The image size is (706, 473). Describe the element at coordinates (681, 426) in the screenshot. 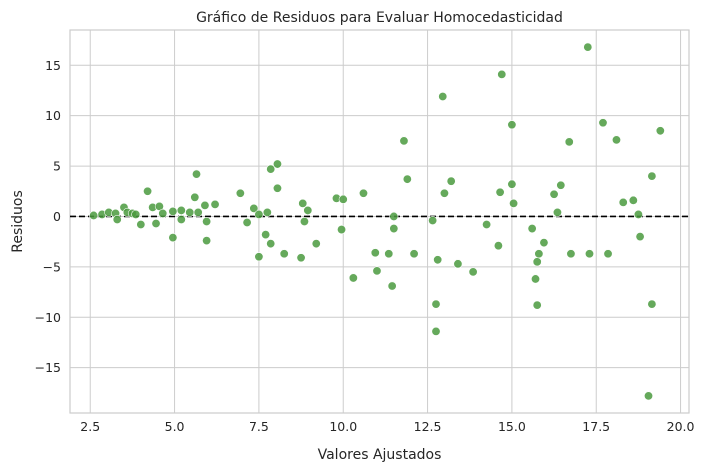

I see `x-tick-label: 20.0` at that location.